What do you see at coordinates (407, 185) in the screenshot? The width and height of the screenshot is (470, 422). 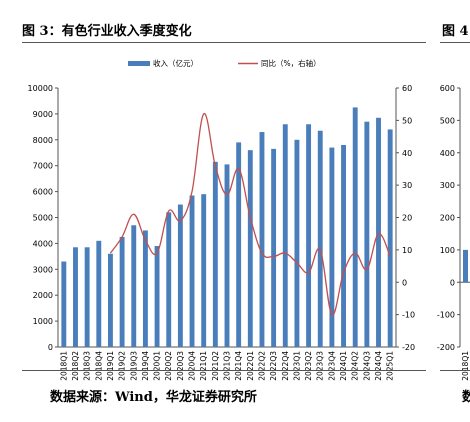 I see `right-axis-tick-label: 30` at bounding box center [407, 185].